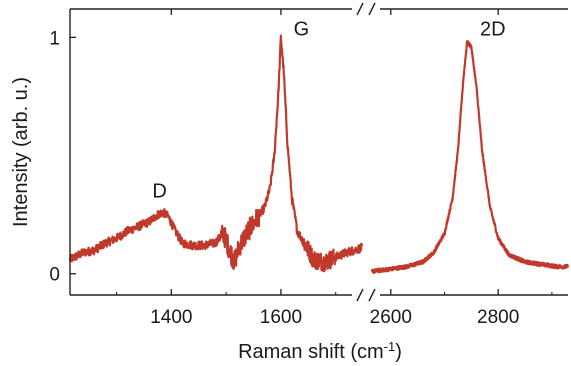 The height and width of the screenshot is (366, 571). What do you see at coordinates (498, 317) in the screenshot?
I see `x-tick-label: 2800` at bounding box center [498, 317].